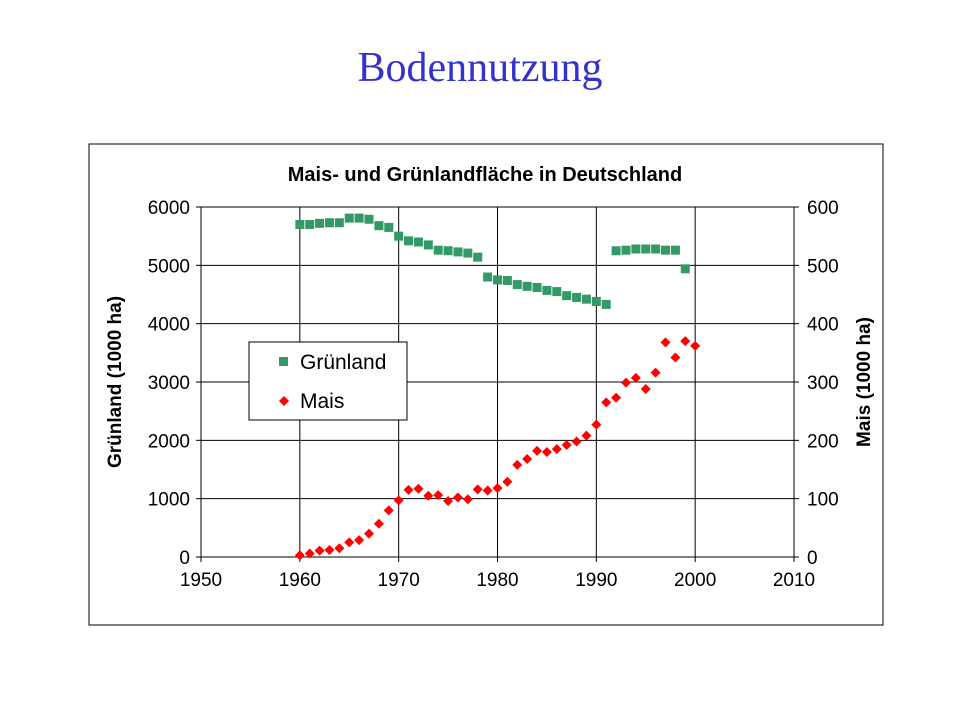 The image size is (960, 720). Describe the element at coordinates (169, 208) in the screenshot. I see `y-left-tick-label-6000: 6000` at that location.